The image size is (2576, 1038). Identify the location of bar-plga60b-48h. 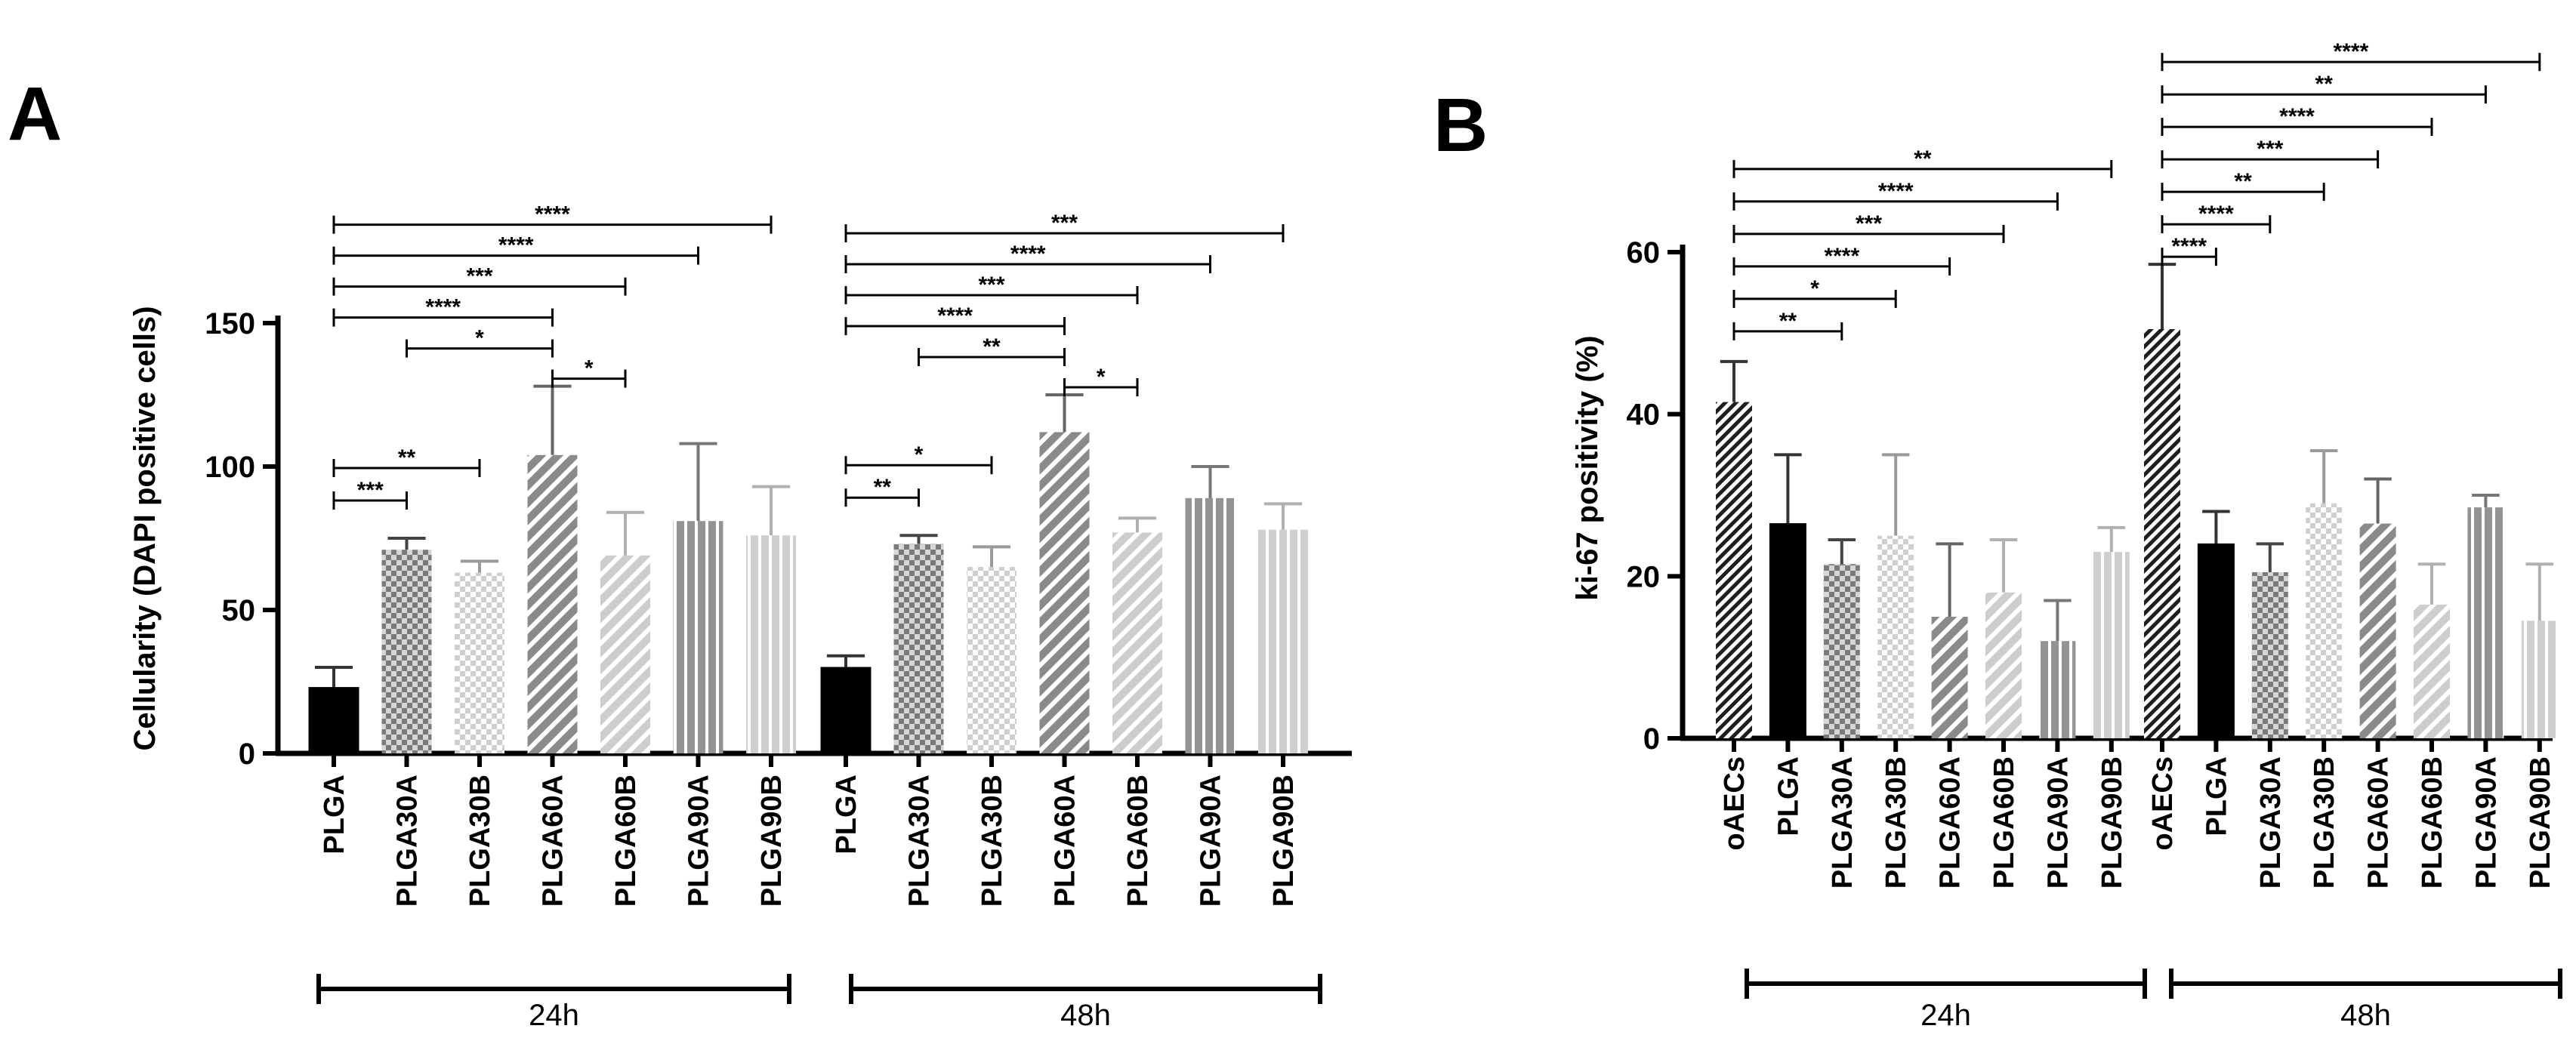
(1137, 642).